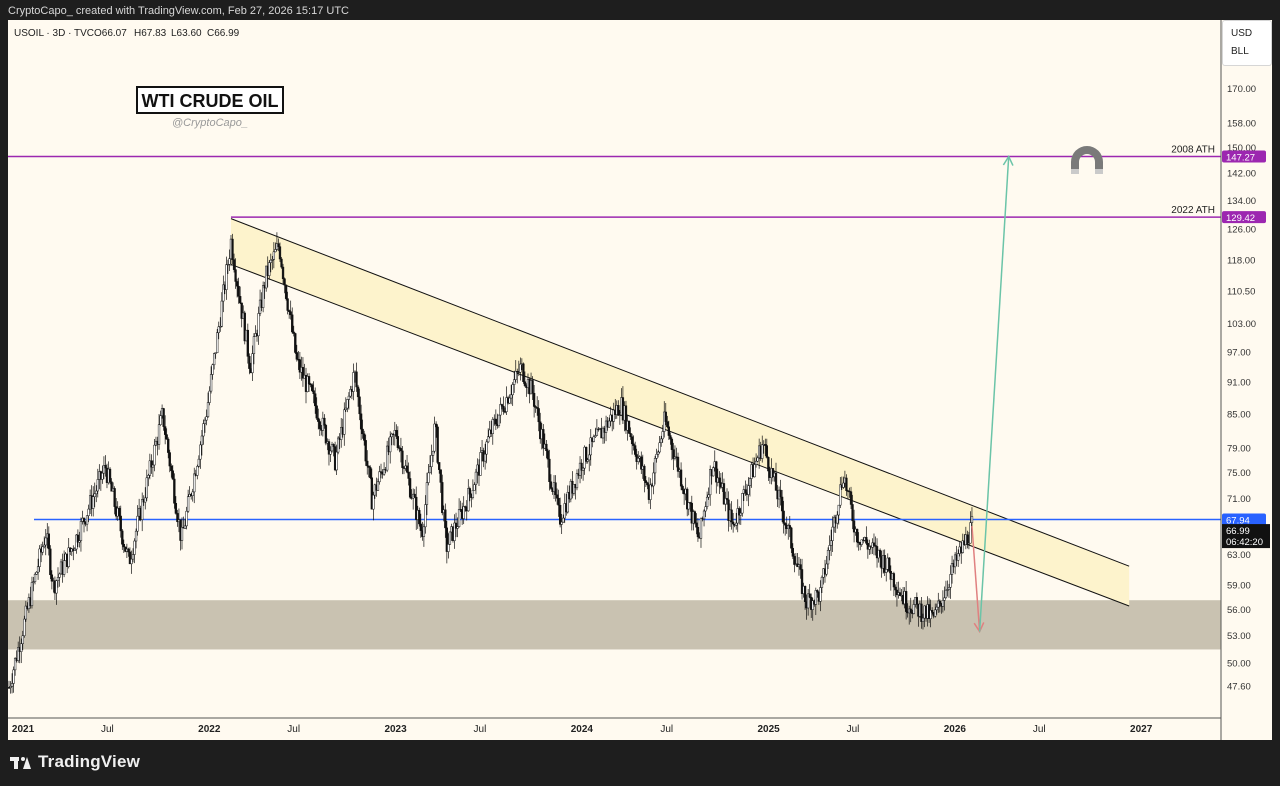 The height and width of the screenshot is (786, 1280). What do you see at coordinates (1193, 150) in the screenshot?
I see `ath-label: 2008 ATH` at bounding box center [1193, 150].